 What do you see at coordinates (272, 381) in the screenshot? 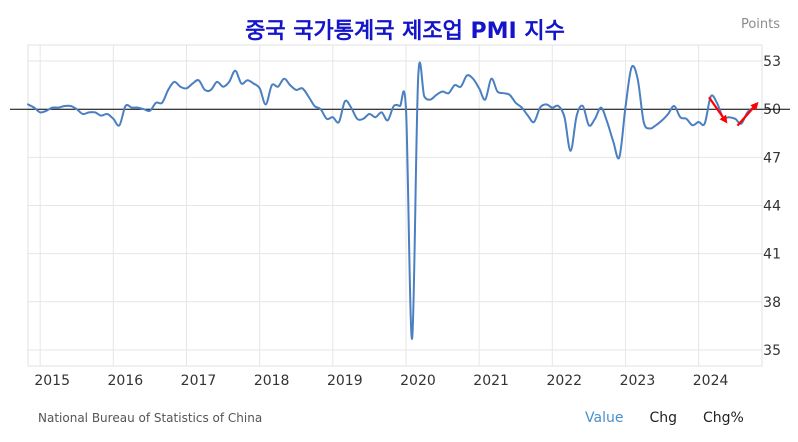
I see `x-tick-label: 2018` at bounding box center [272, 381].